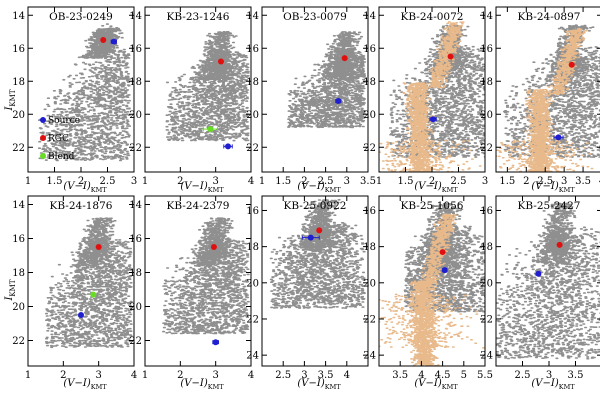 The height and width of the screenshot is (400, 600). What do you see at coordinates (64, 121) in the screenshot?
I see `legend-label-source: Source` at bounding box center [64, 121].